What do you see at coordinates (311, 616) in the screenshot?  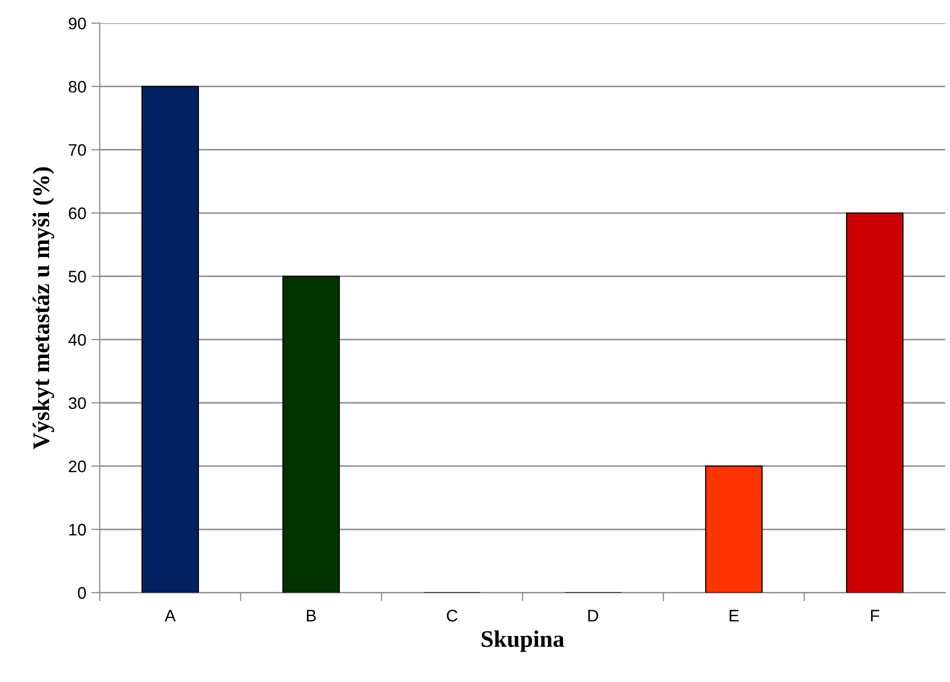 I see `x-tick-label: B` at bounding box center [311, 616].